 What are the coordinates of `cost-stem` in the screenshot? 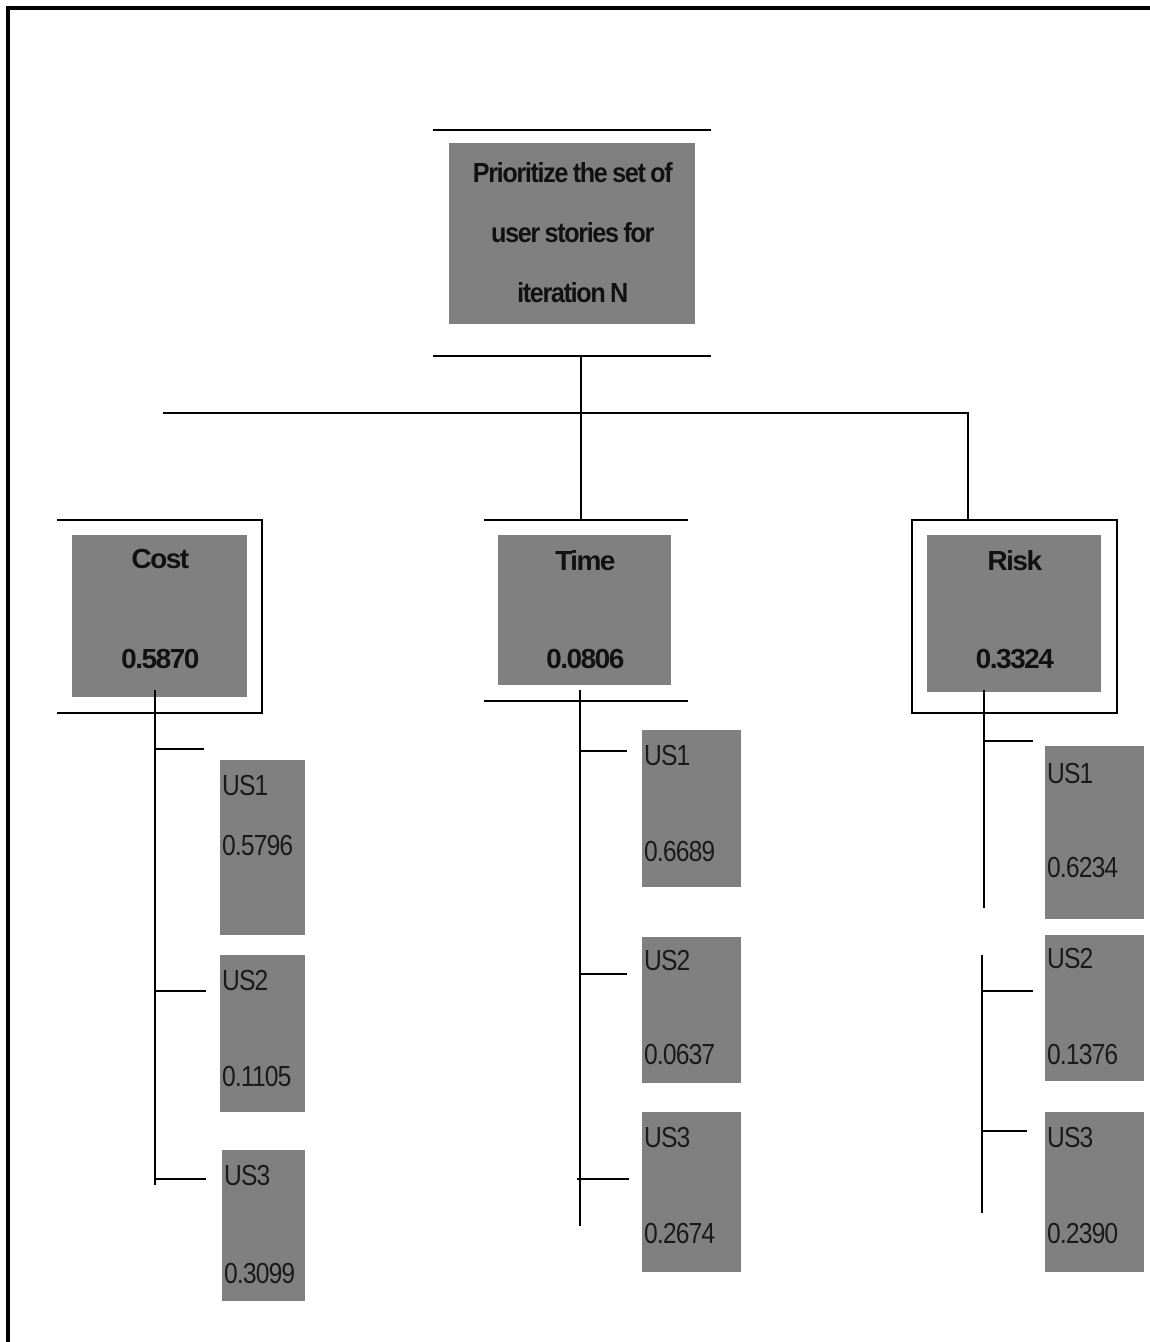 It's located at (155, 937).